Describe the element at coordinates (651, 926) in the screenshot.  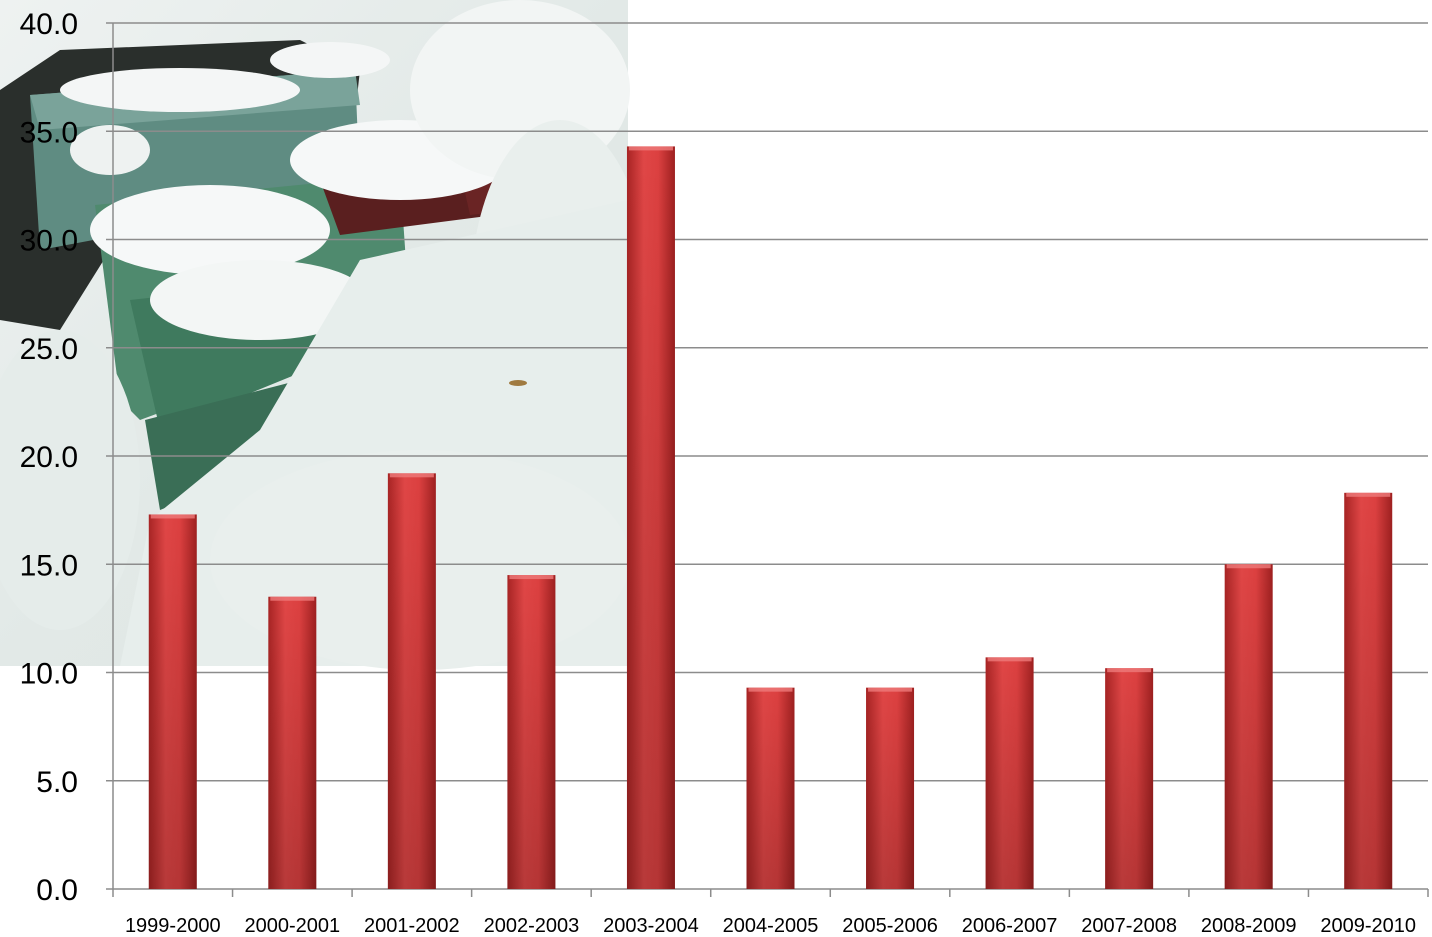
I see `x-tick-label: 2003-2004` at that location.